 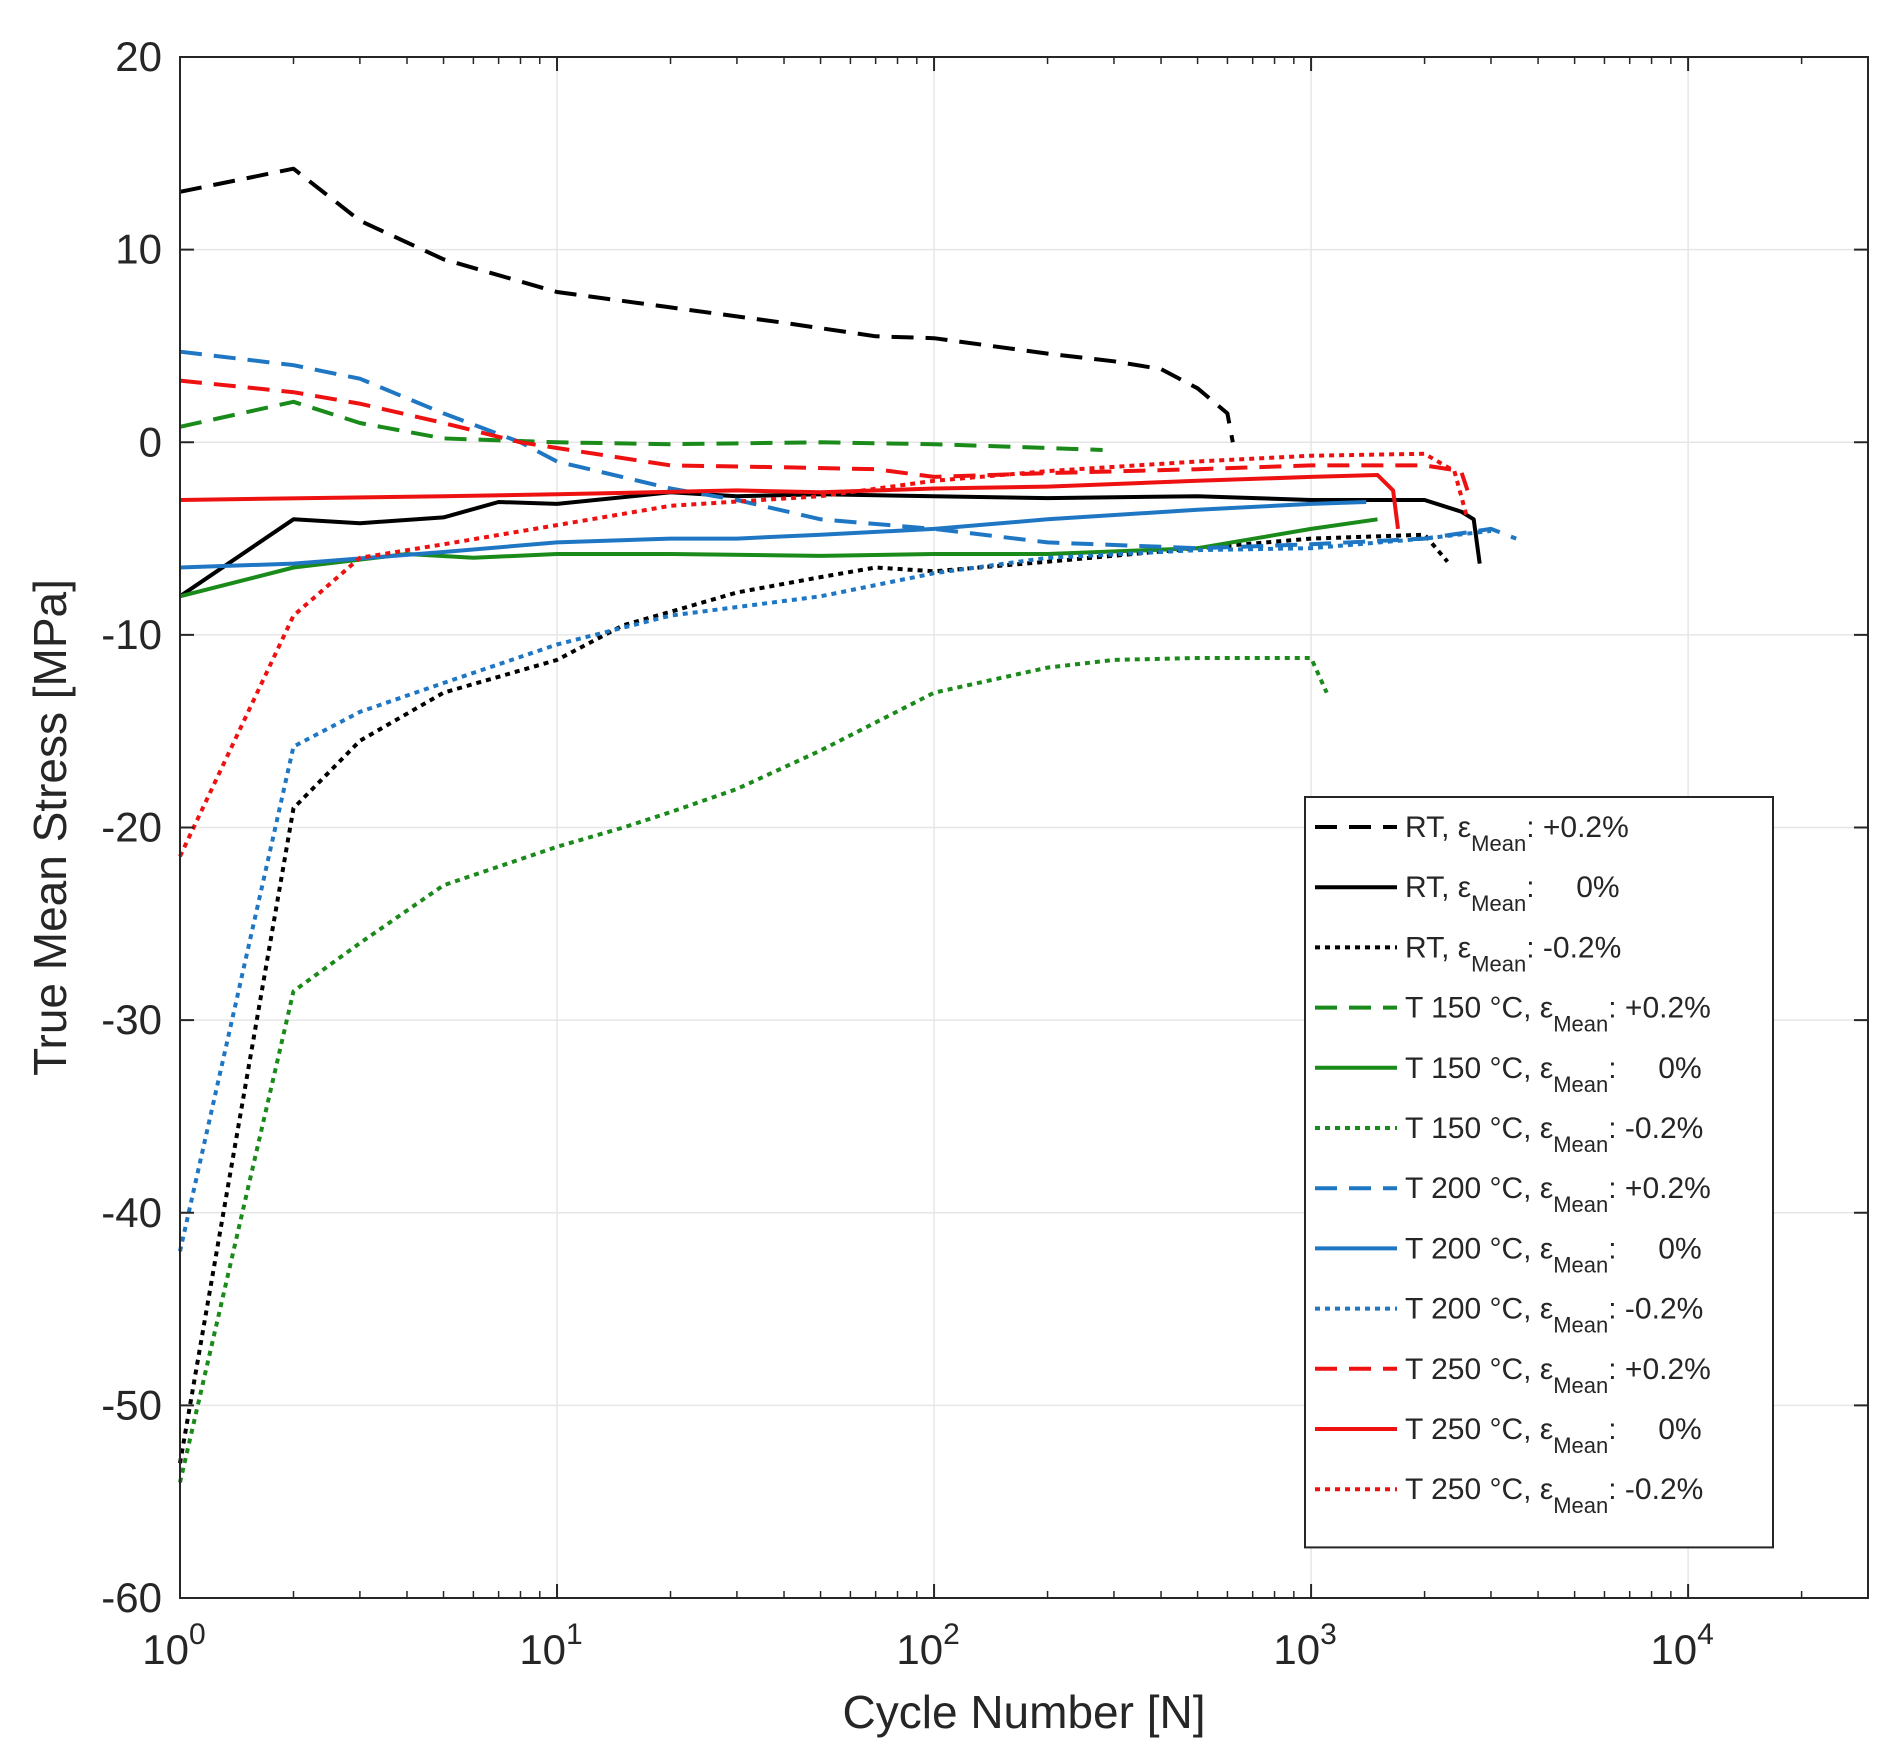 I want to click on legend-label-8: T 200 °C, εMean: 0%, so click(x=1553, y=1254).